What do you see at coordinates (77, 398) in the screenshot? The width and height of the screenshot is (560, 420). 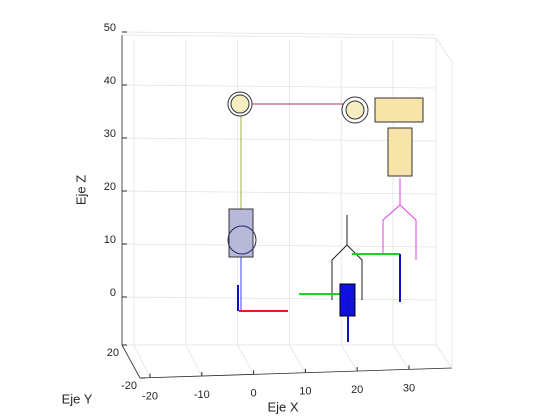 I see `y-axis-label: Eje Y` at bounding box center [77, 398].